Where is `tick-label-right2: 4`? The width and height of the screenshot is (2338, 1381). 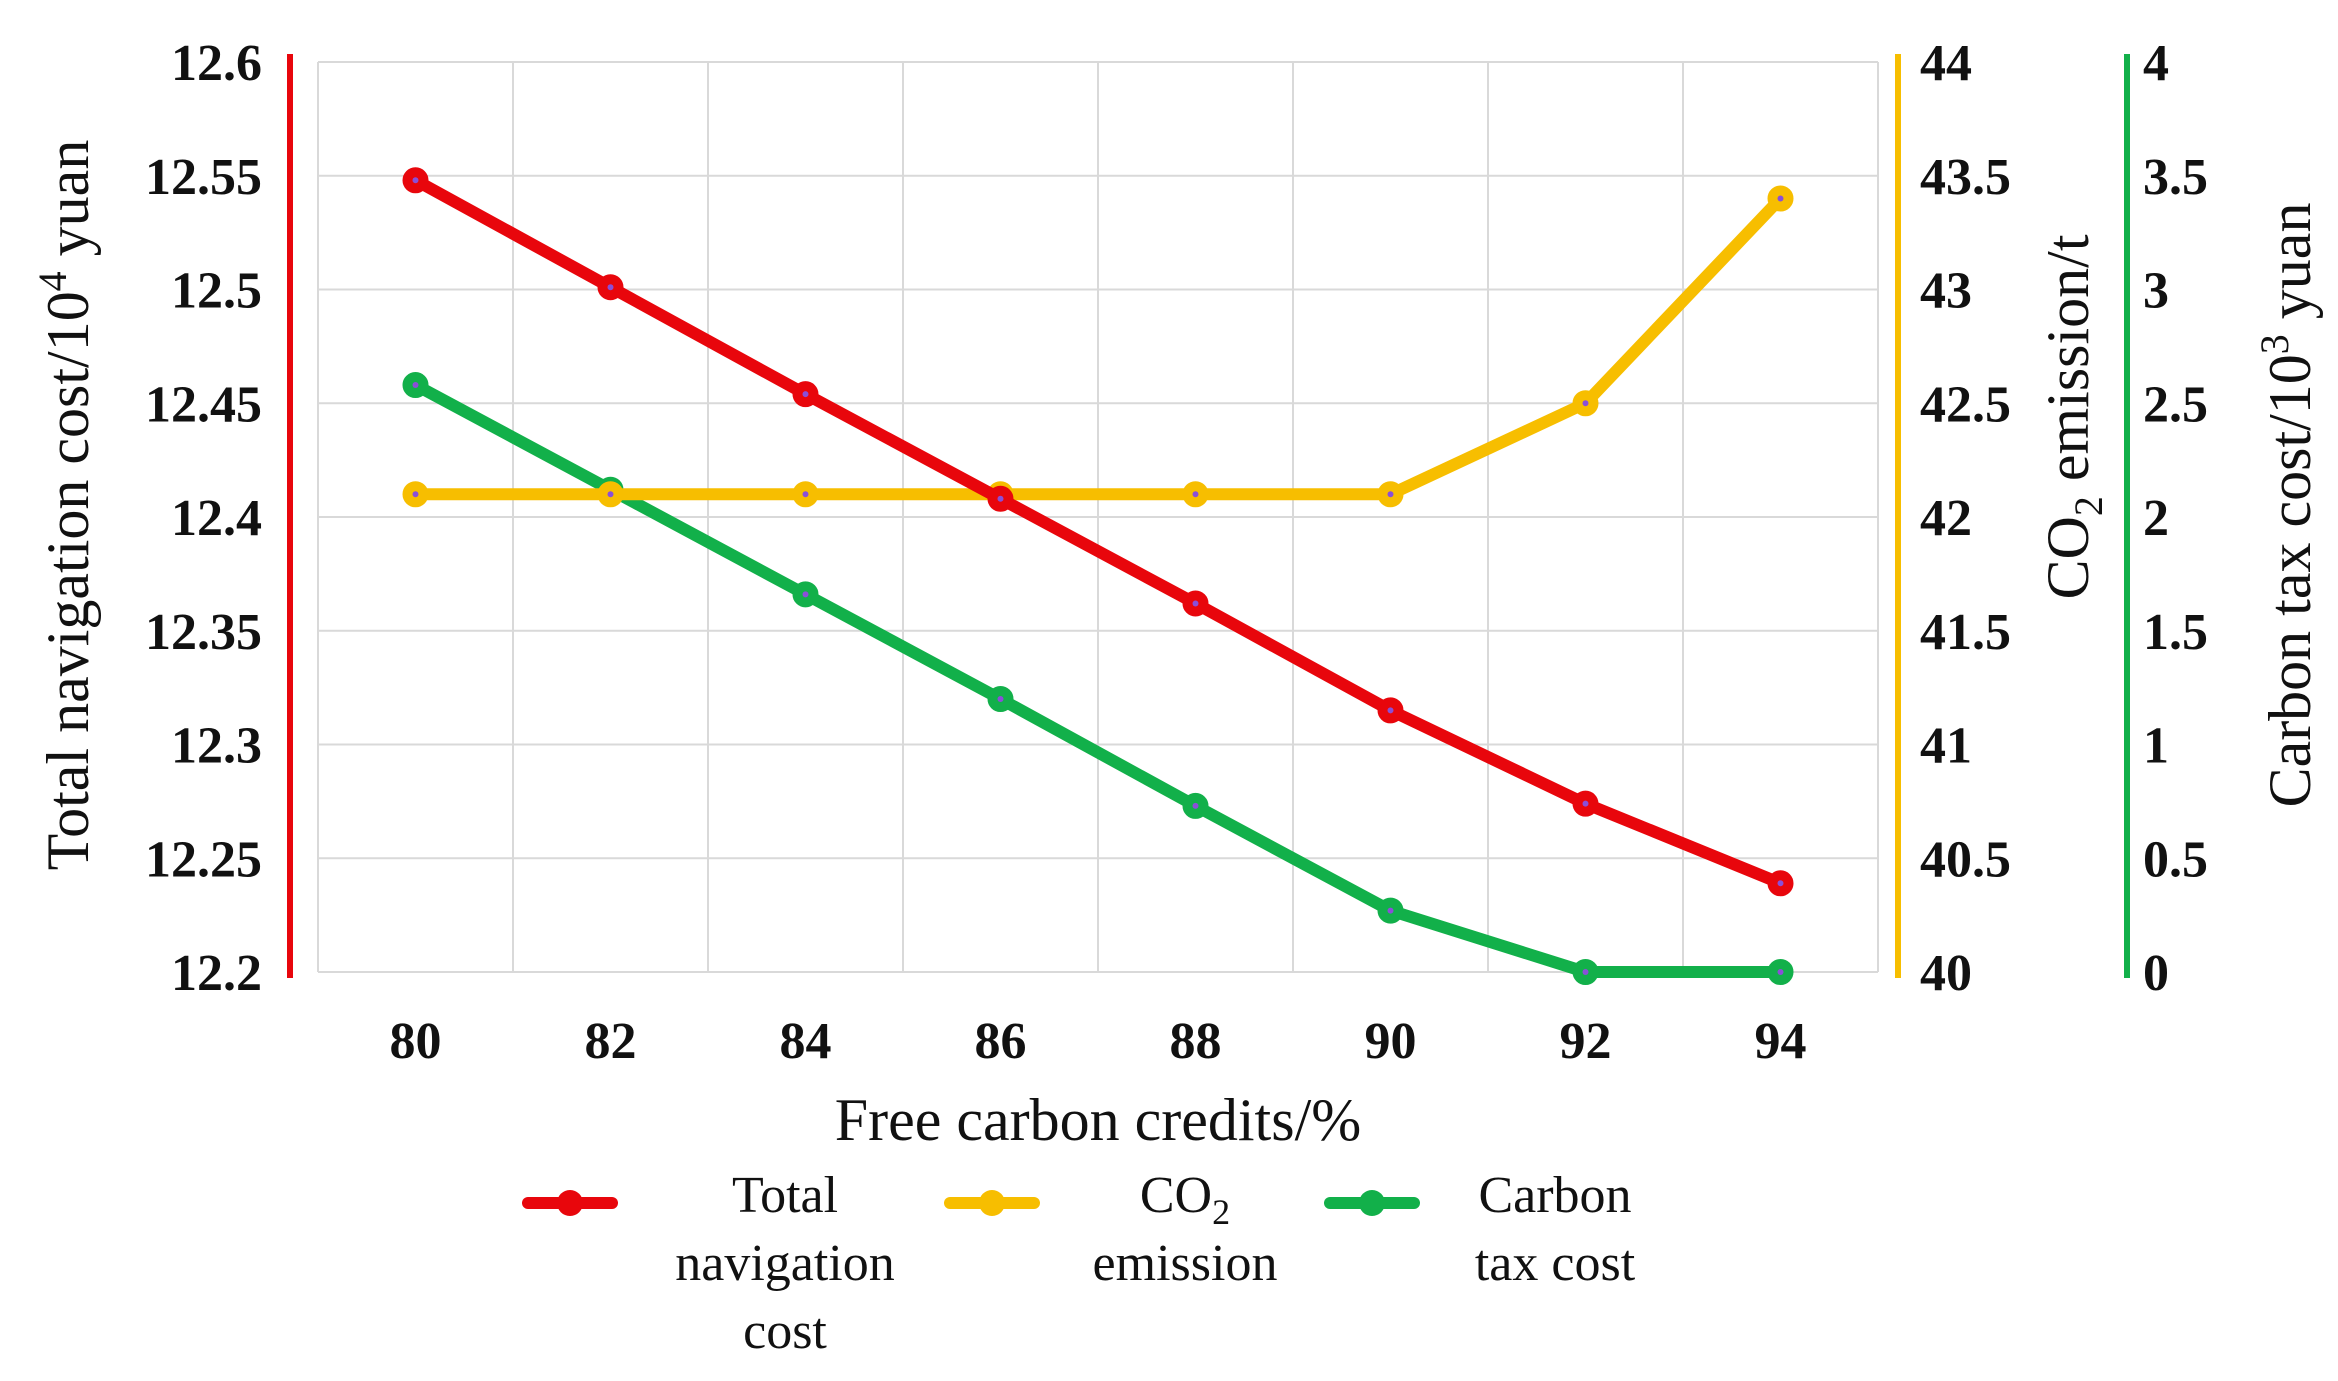 tick-label-right2: 4 is located at coordinates (2156, 63).